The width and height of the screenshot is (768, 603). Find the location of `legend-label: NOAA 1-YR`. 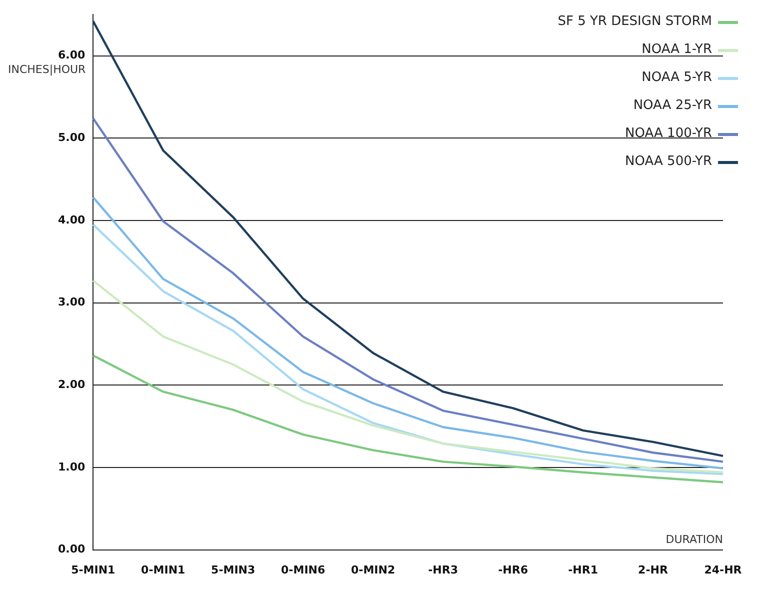

legend-label: NOAA 1-YR is located at coordinates (677, 50).